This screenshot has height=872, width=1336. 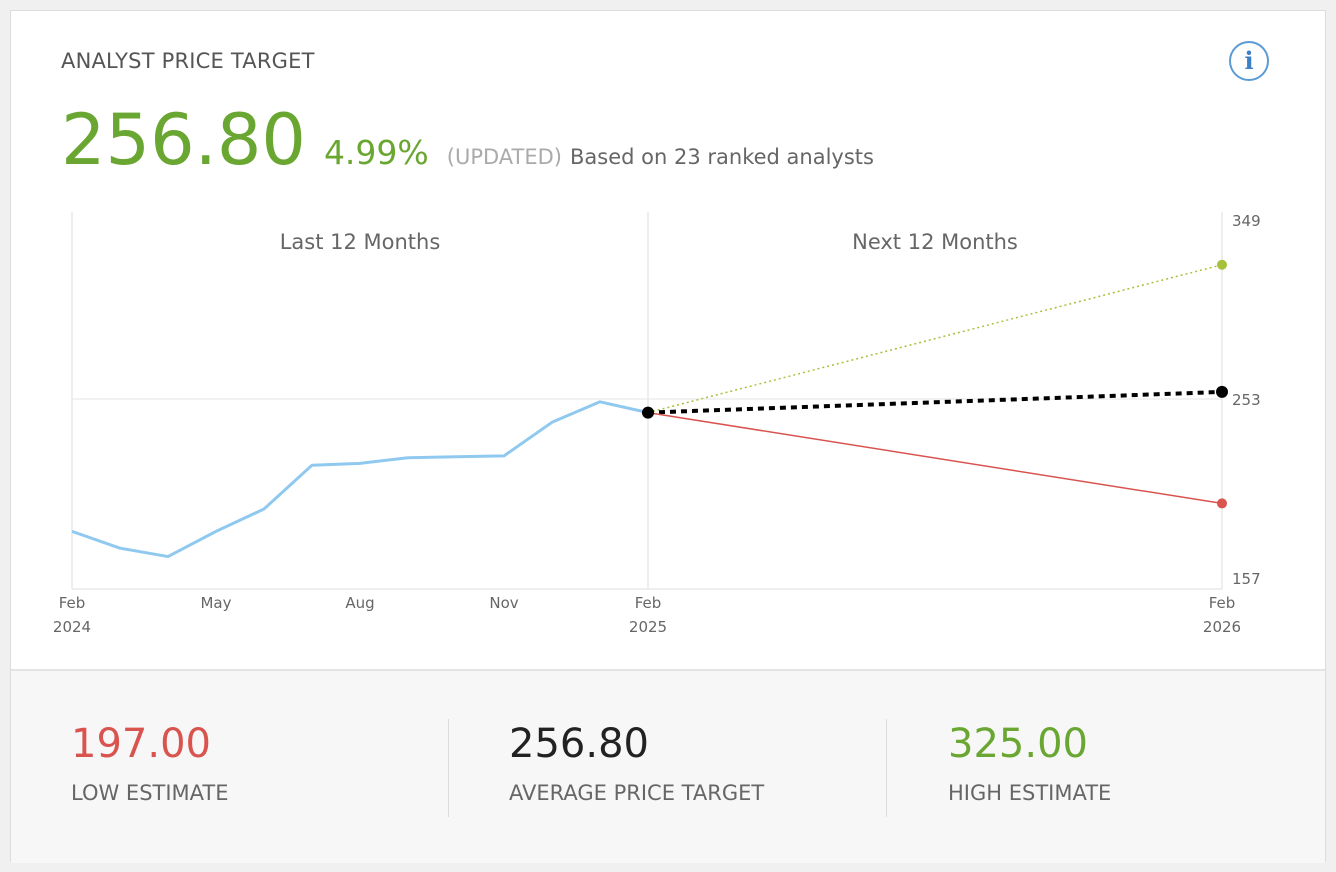 What do you see at coordinates (503, 603) in the screenshot?
I see `x-tick-month: Nov` at bounding box center [503, 603].